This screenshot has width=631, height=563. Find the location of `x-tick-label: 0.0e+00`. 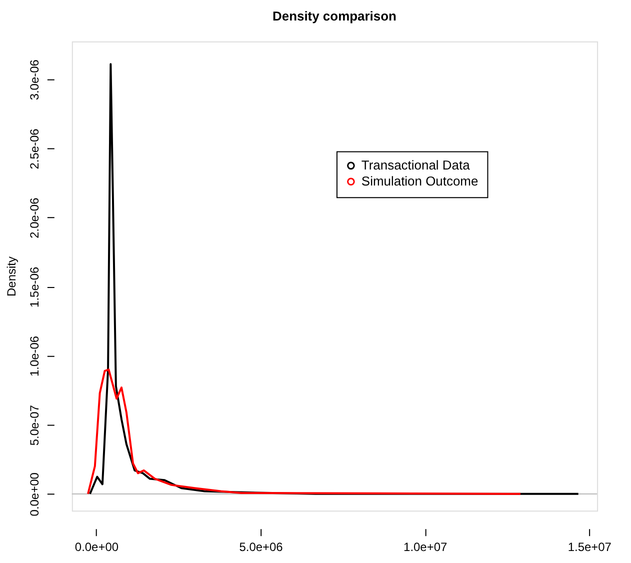

x-tick-label: 0.0e+00 is located at coordinates (96, 547).